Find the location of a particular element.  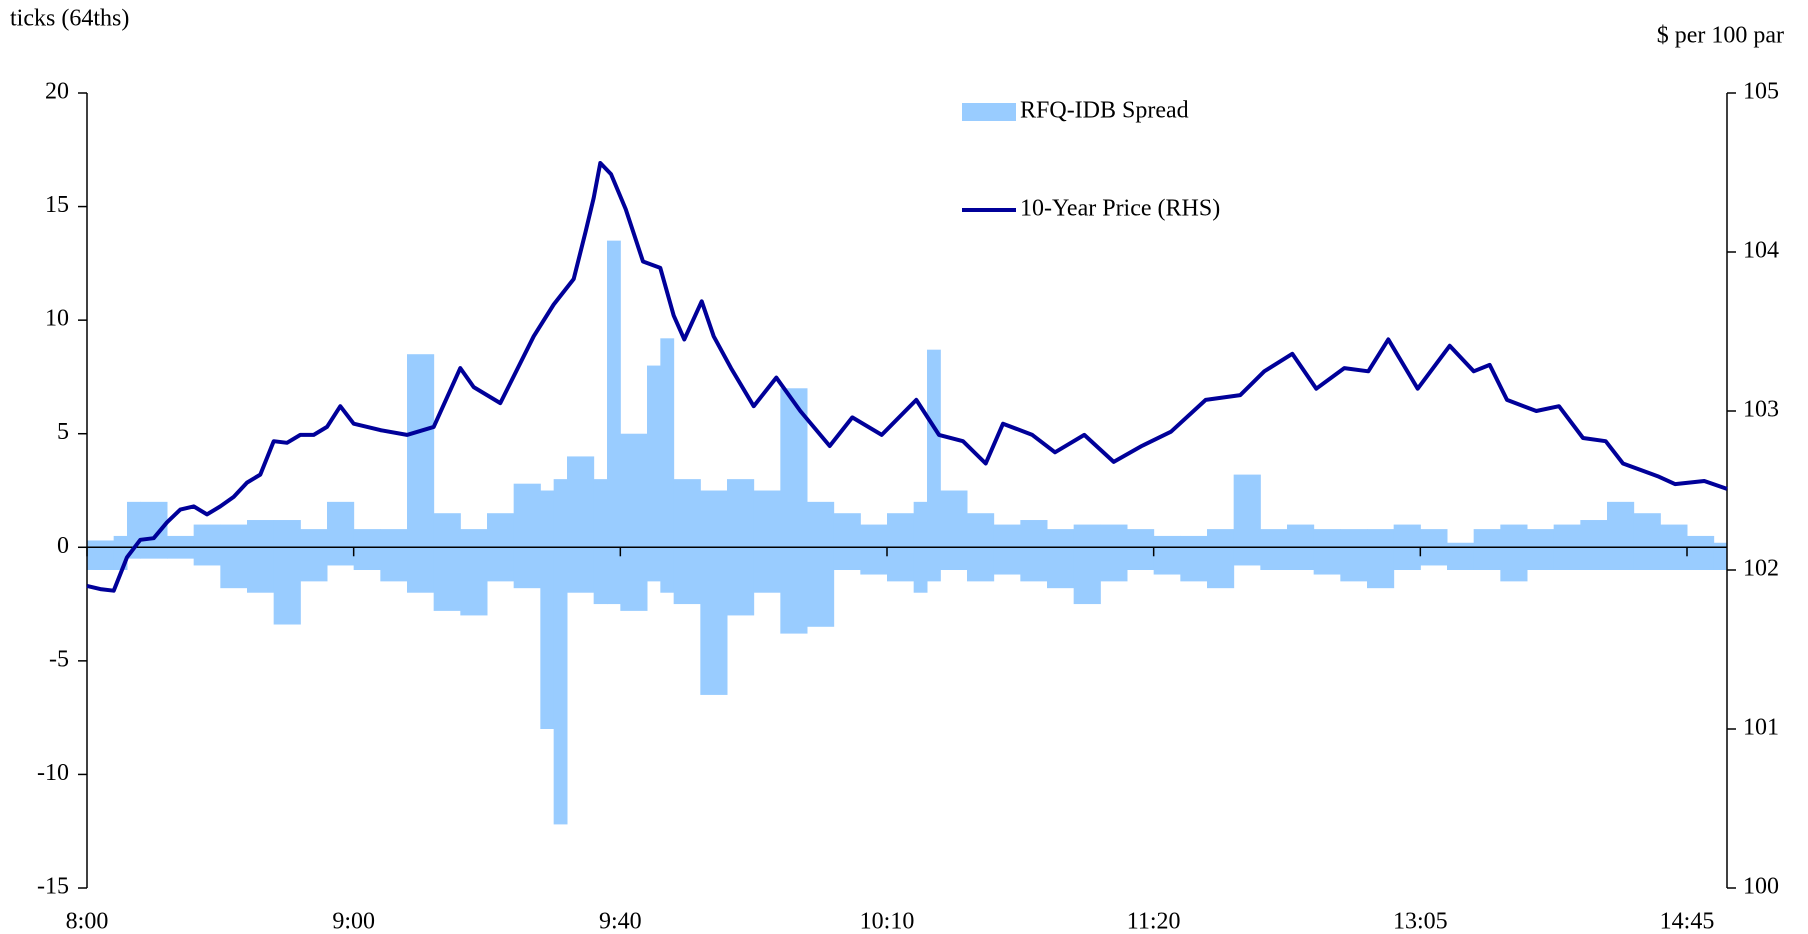

y2-tick-label: 103 is located at coordinates (1761, 410).